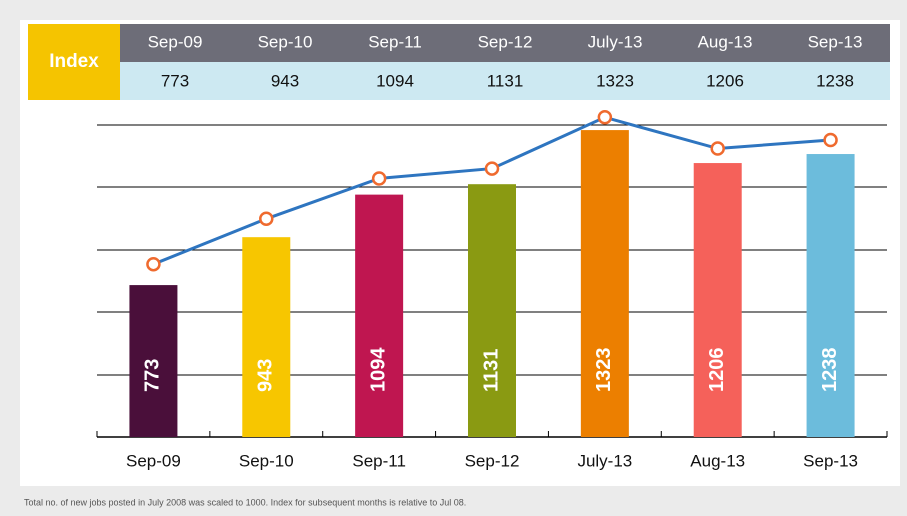 Image resolution: width=907 pixels, height=516 pixels. What do you see at coordinates (835, 80) in the screenshot?
I see `header-value: 1238` at bounding box center [835, 80].